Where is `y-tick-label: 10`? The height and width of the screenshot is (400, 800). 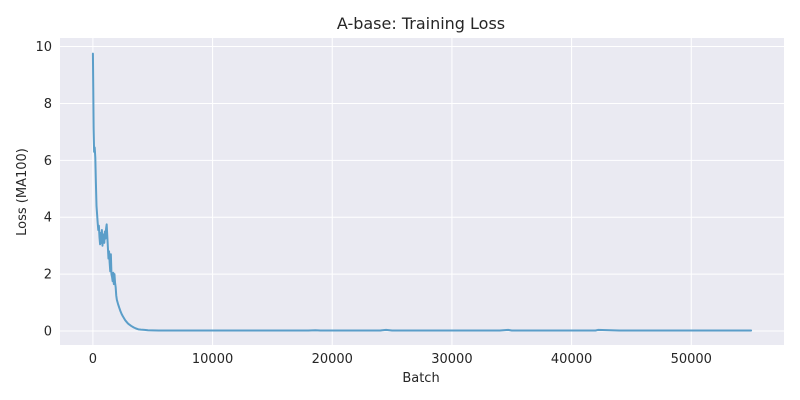 y-tick-label: 10 is located at coordinates (43, 47).